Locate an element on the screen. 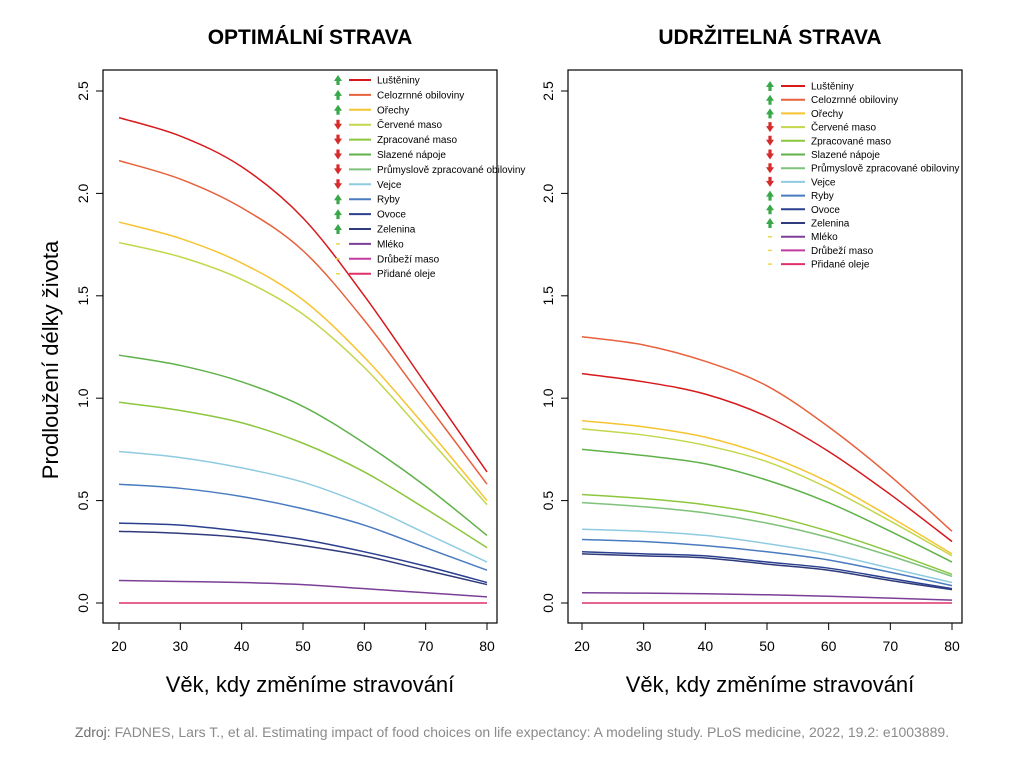  chart-title: OPTIMÁLNÍ STRAVA is located at coordinates (310, 37).